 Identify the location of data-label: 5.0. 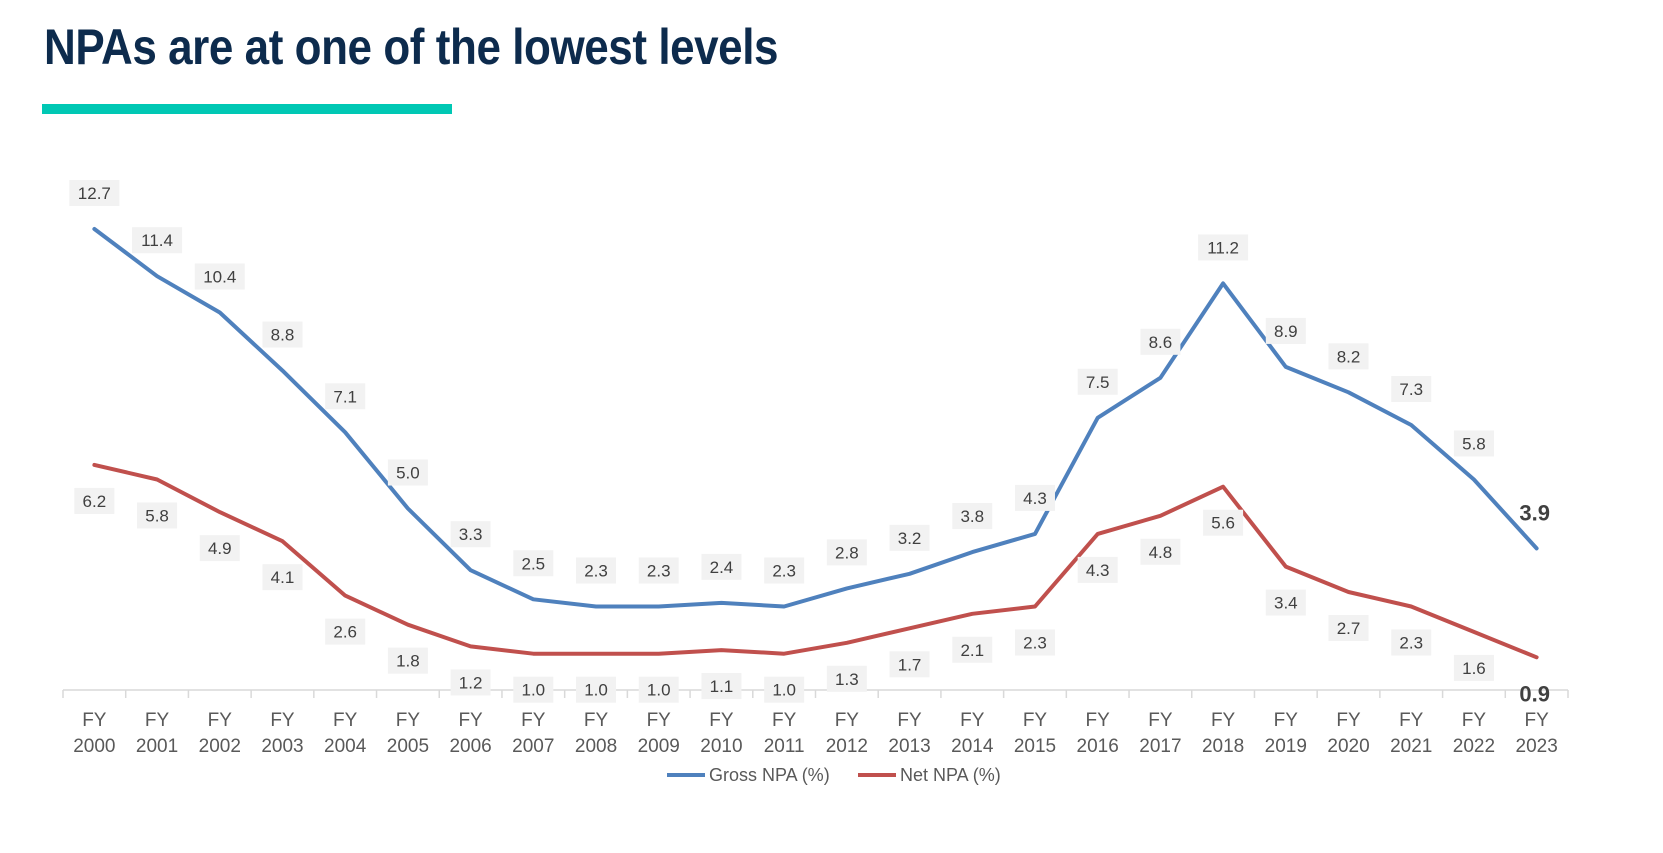
(408, 473).